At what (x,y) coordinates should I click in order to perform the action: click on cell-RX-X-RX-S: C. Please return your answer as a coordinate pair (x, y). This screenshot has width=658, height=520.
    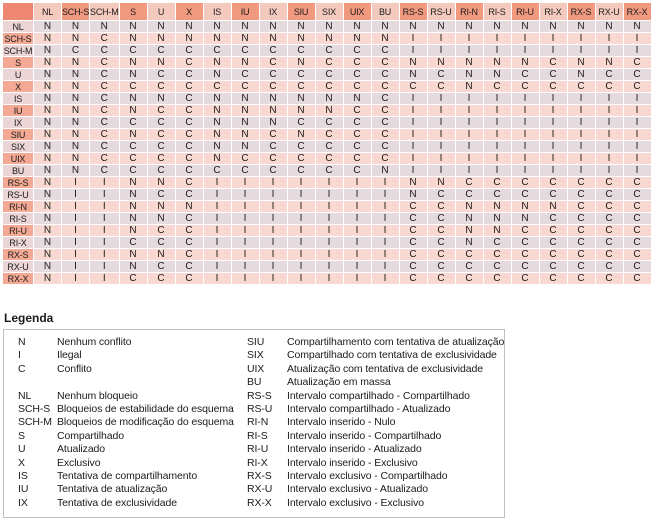
    Looking at the image, I should click on (581, 278).